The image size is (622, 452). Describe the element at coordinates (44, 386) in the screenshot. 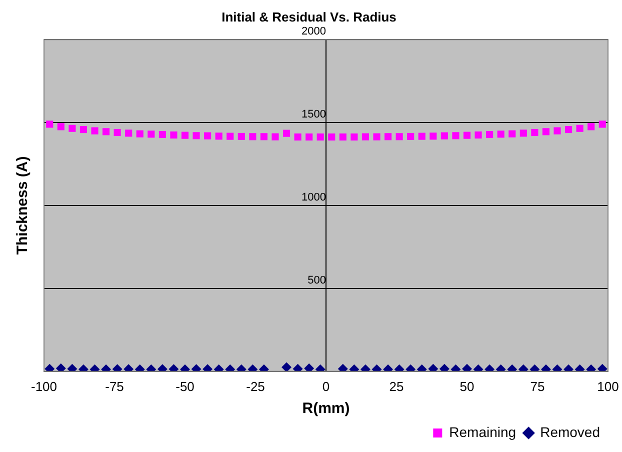

I see `x-tick-label: -100` at that location.